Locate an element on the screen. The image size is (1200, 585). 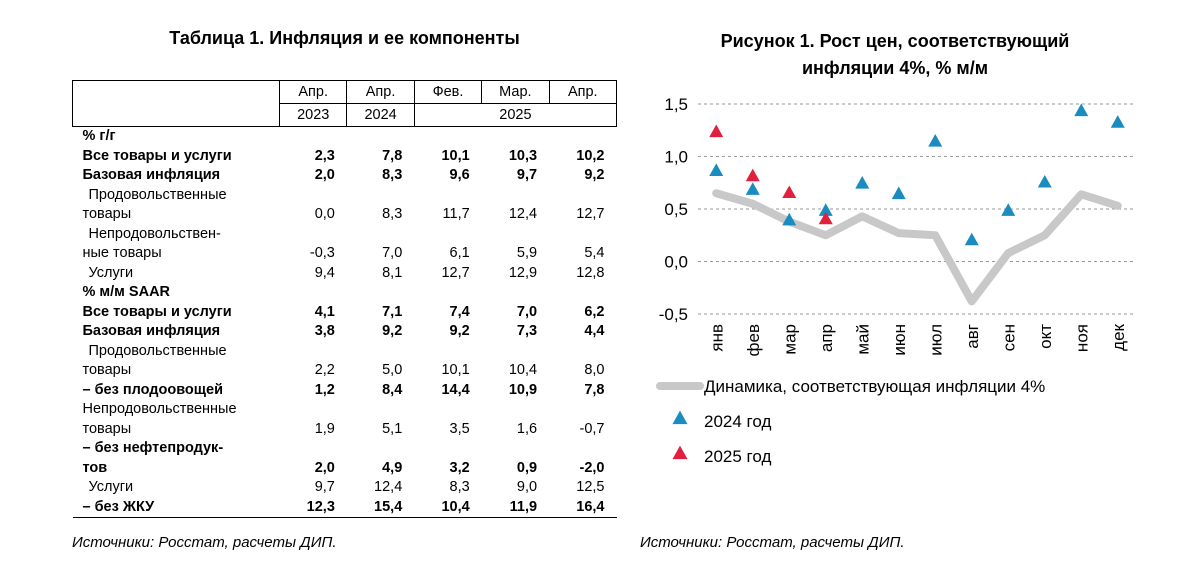
row-value: 12,9 is located at coordinates (523, 272).